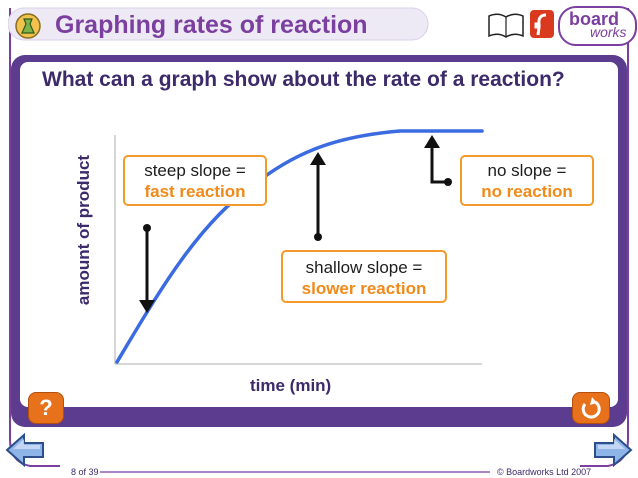 The image size is (638, 478). I want to click on copyright-text: © Boardworks Ltd 2007, so click(544, 472).